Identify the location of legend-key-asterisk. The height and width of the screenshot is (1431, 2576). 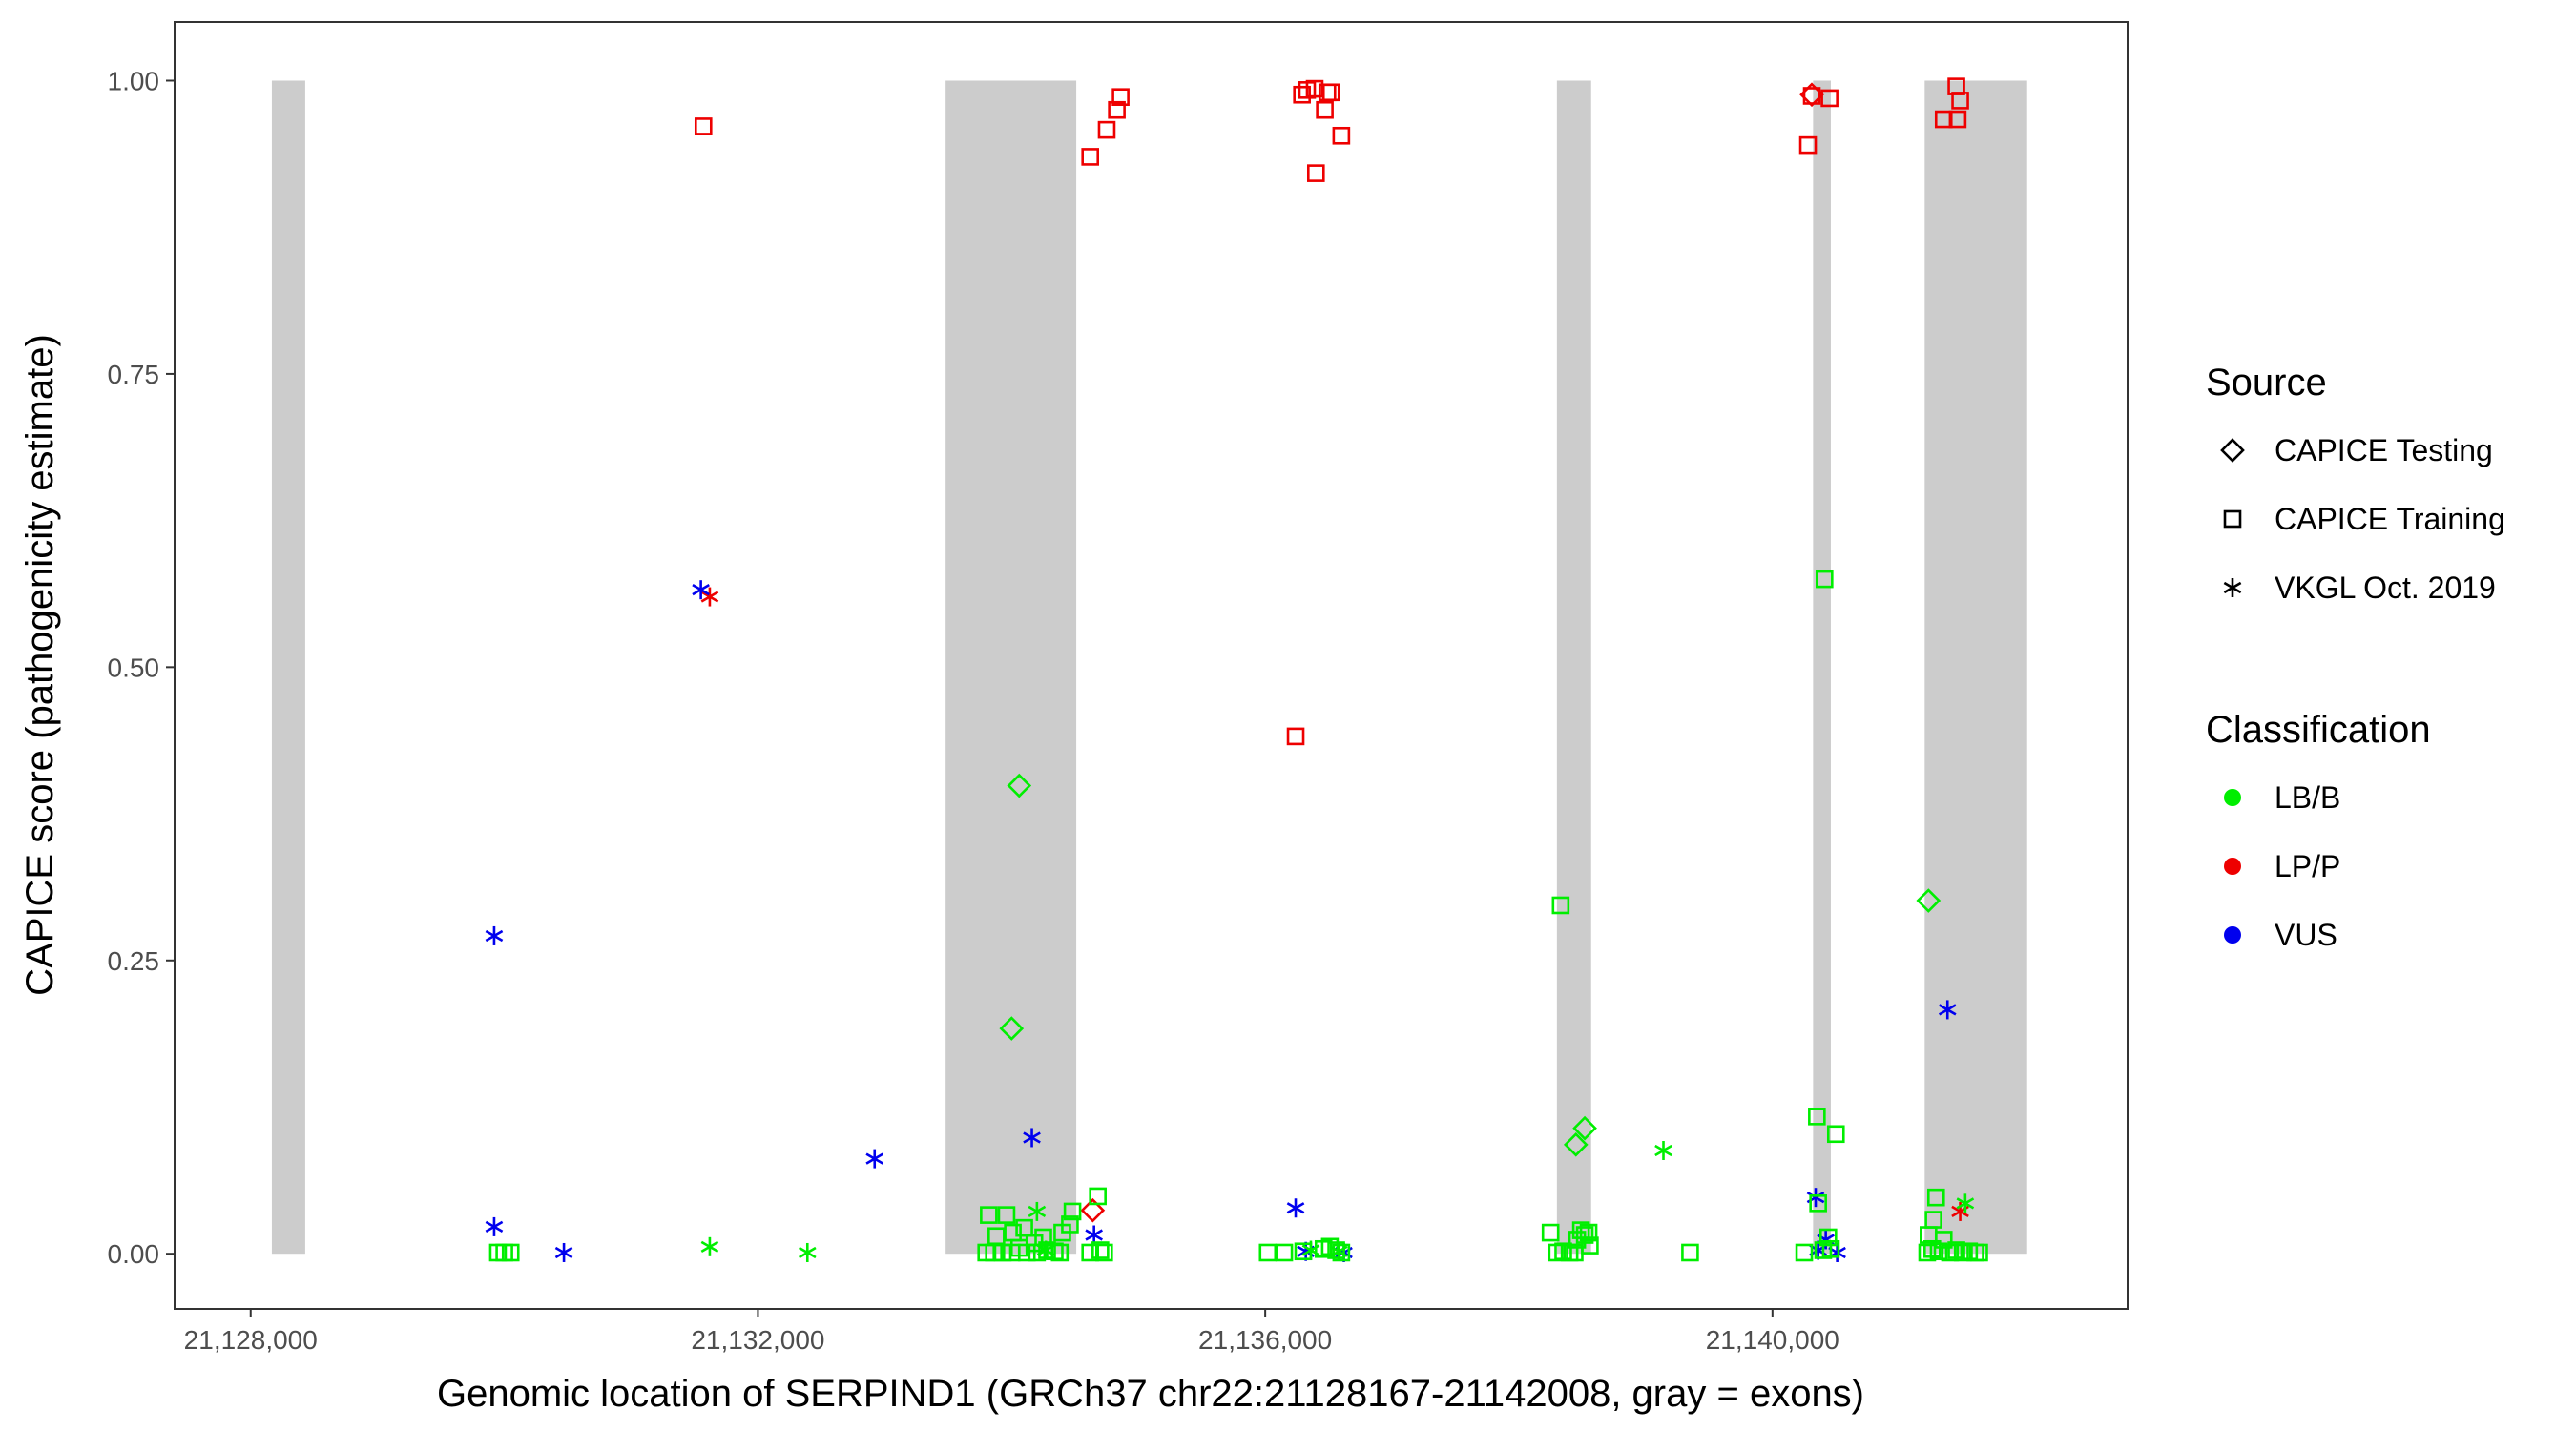
(2232, 587).